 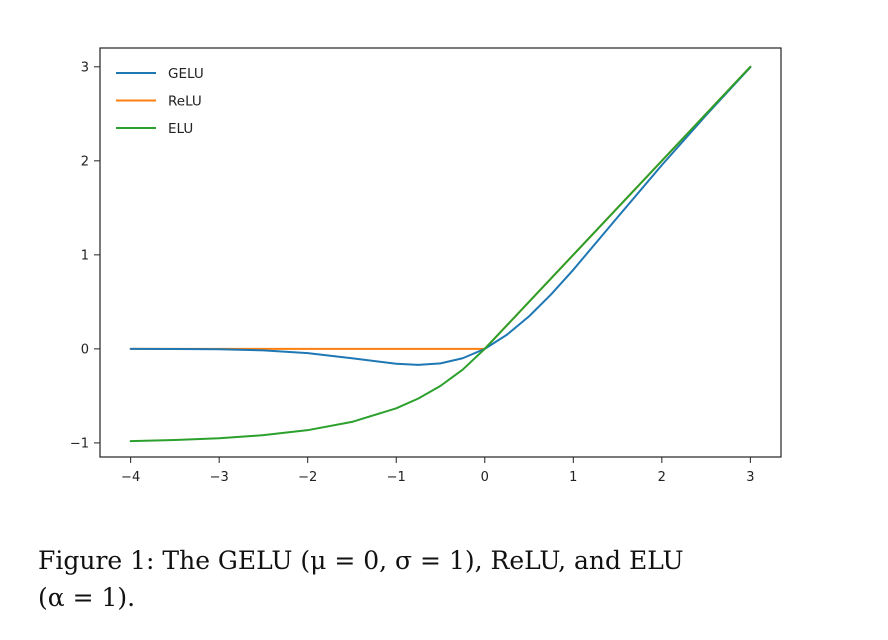 What do you see at coordinates (180, 129) in the screenshot?
I see `legend-label-elu: ELU` at bounding box center [180, 129].